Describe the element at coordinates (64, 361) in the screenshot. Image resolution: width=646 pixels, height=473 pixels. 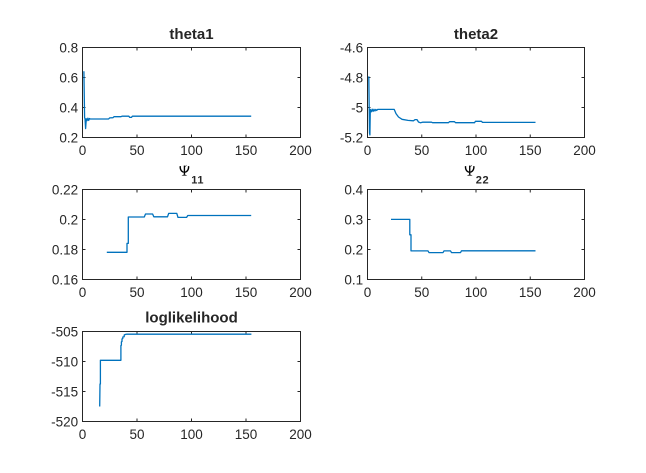
I see `svg-text: -510` at that location.